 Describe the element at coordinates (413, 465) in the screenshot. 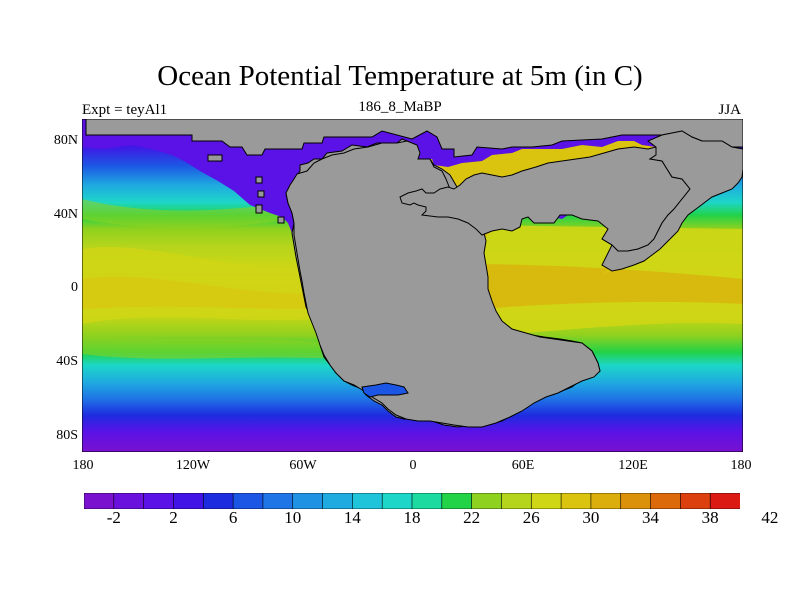

I see `lon-tick-label: 0` at that location.